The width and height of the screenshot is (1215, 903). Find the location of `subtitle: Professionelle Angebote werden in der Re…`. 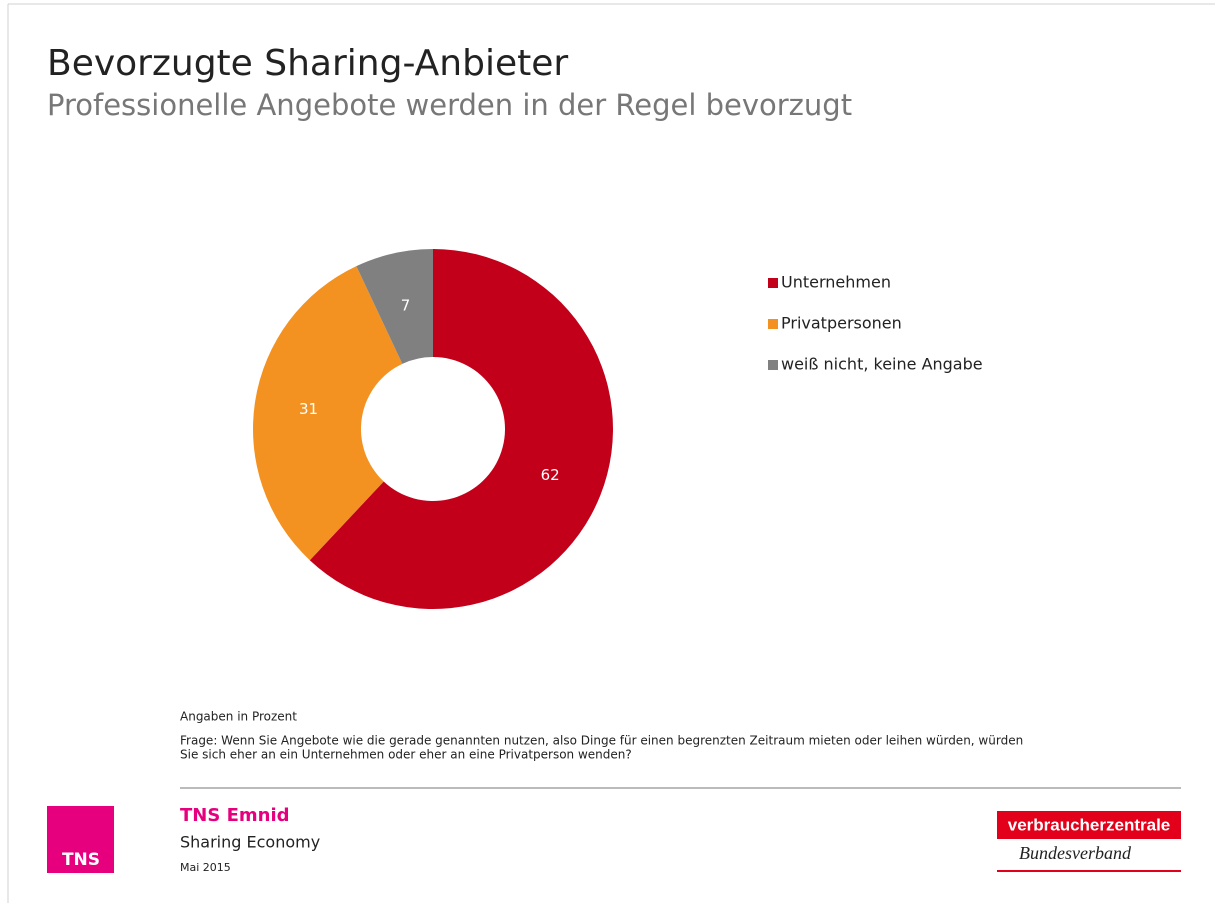

subtitle: Professionelle Angebote werden in der Re… is located at coordinates (449, 105).